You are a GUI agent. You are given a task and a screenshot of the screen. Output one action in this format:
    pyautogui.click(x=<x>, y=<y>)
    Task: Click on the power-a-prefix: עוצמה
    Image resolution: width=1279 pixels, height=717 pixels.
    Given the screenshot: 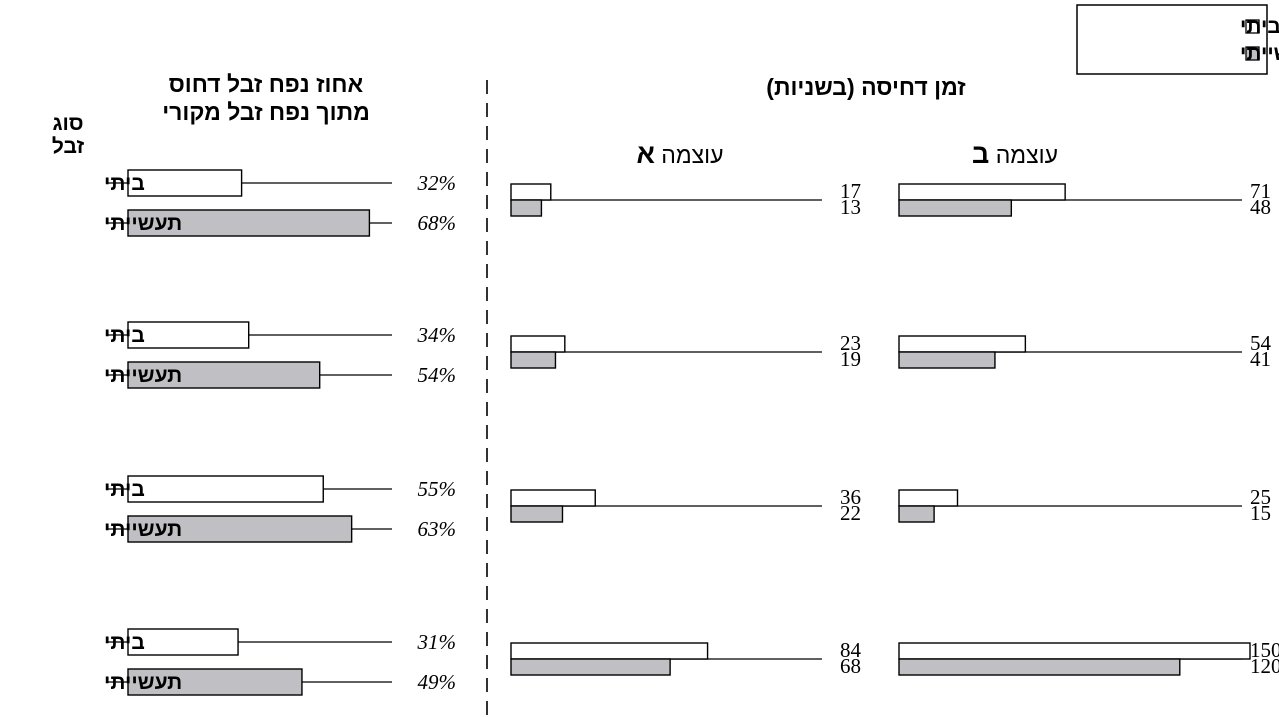 What is the action you would take?
    pyautogui.click(x=692, y=155)
    